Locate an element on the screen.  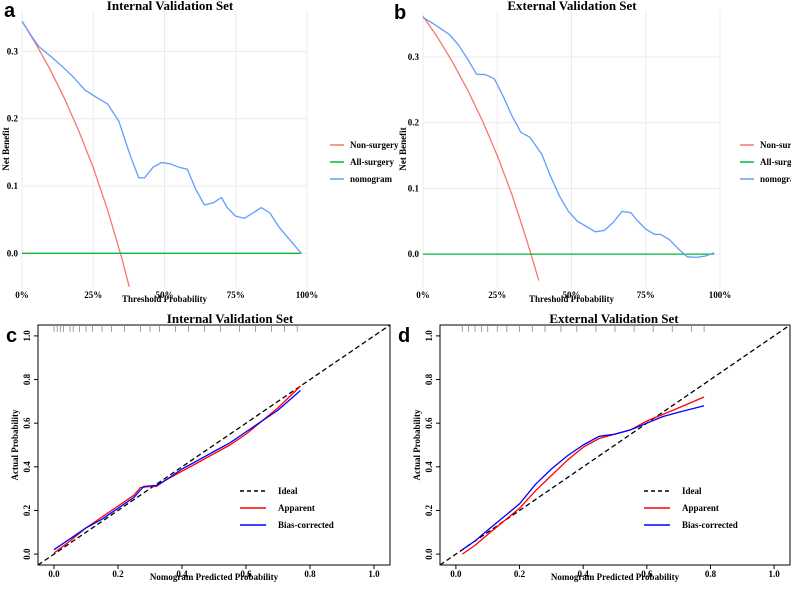
panel-label: c is located at coordinates (11, 336).